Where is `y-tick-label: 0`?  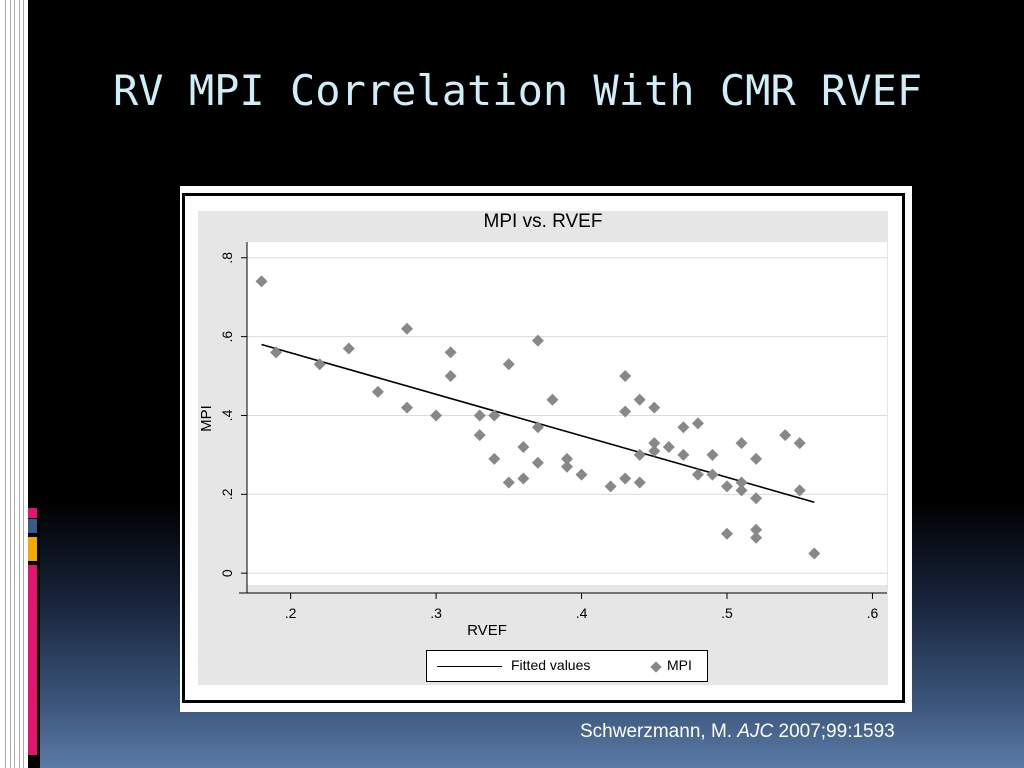 y-tick-label: 0 is located at coordinates (227, 573).